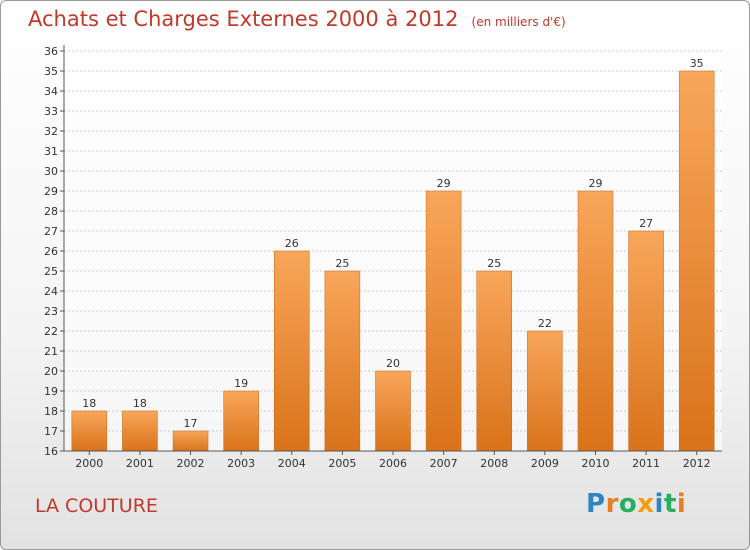  I want to click on y-tick-label: 18, so click(51, 411).